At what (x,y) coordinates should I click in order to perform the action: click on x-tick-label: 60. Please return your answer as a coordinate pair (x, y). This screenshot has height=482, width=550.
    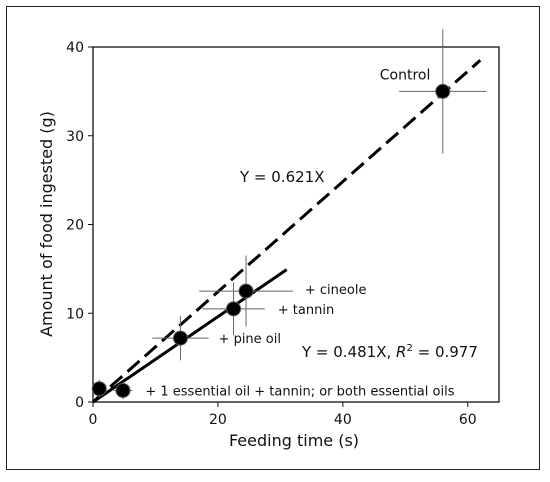
    Looking at the image, I should click on (468, 420).